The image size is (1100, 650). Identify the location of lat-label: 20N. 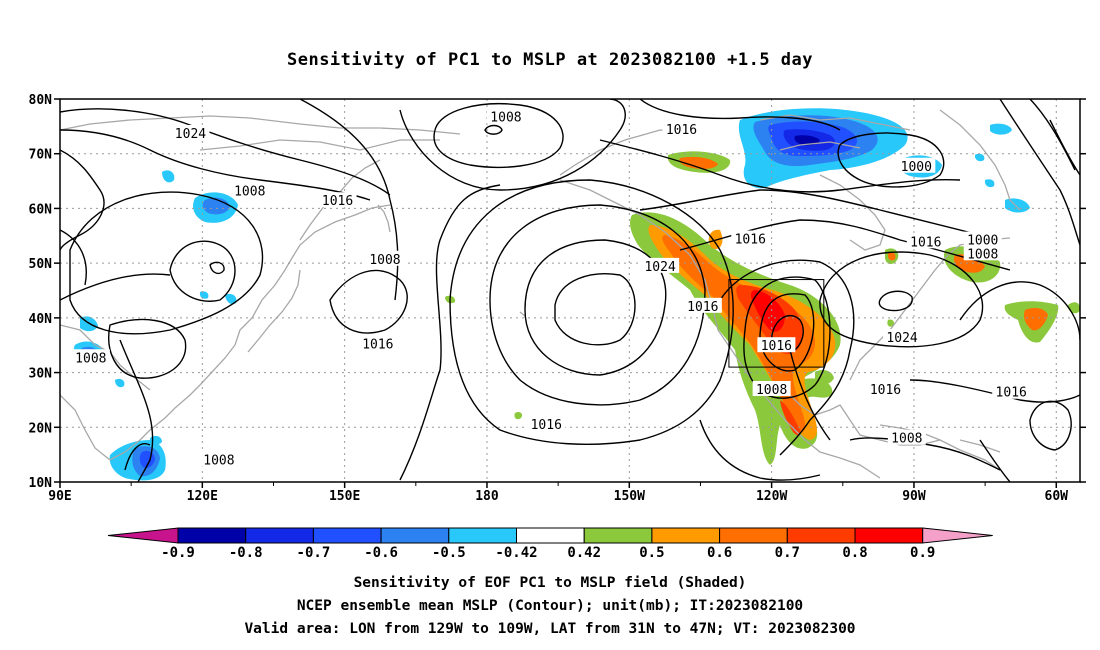
(41, 428).